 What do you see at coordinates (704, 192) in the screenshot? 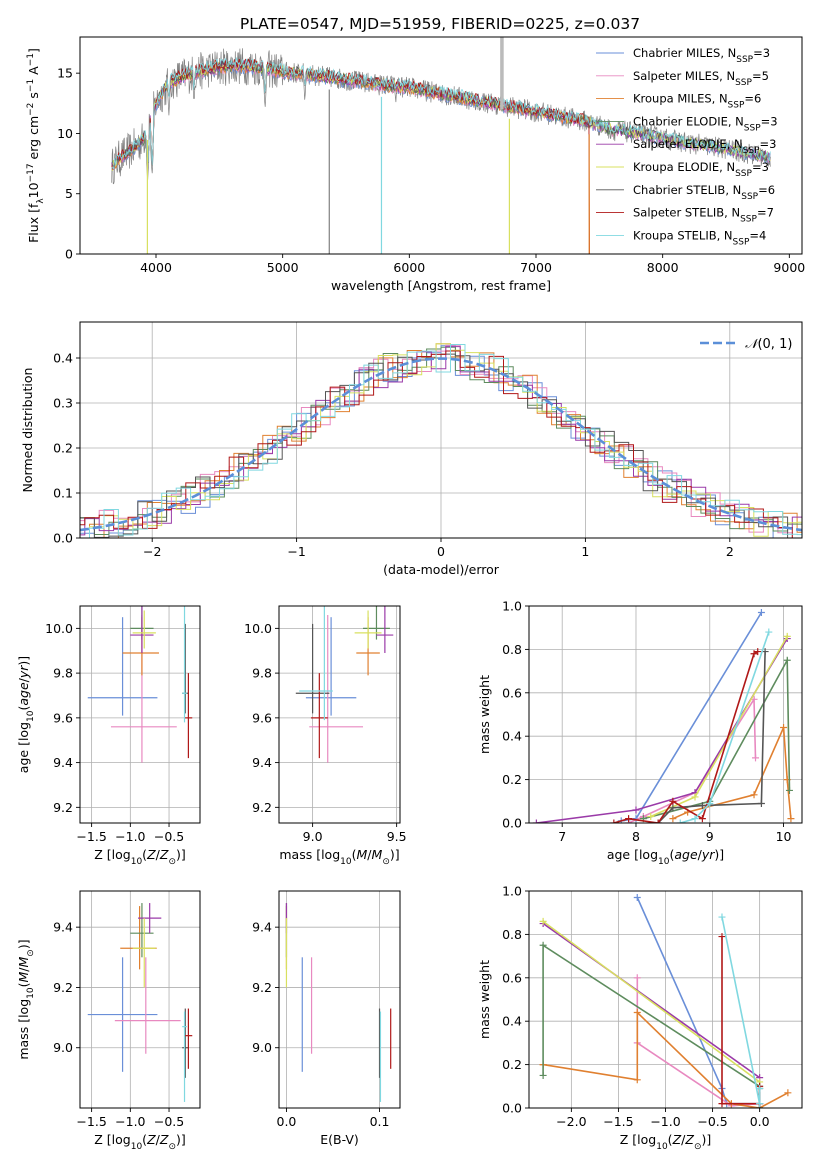
I see `legend-label: Chabrier STELIB, NSSP=6` at bounding box center [704, 192].